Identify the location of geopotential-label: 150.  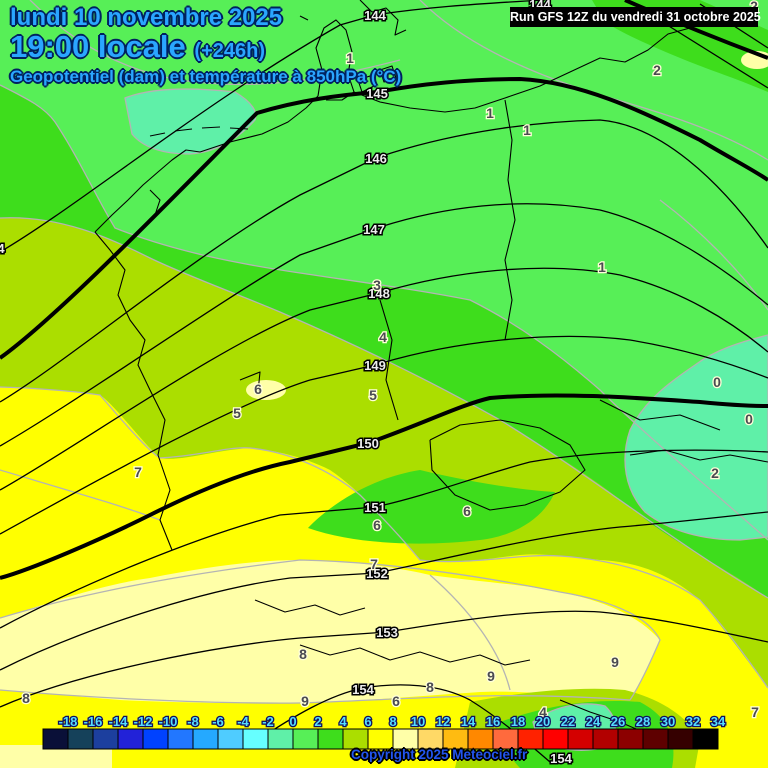
(368, 443).